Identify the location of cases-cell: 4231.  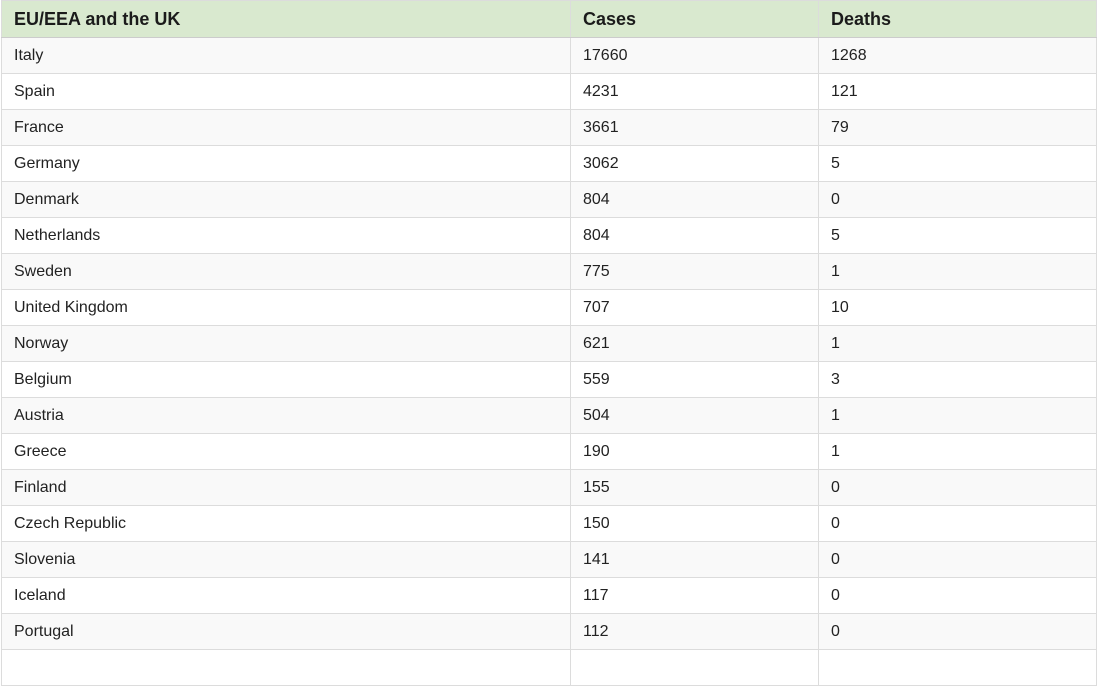
(694, 91).